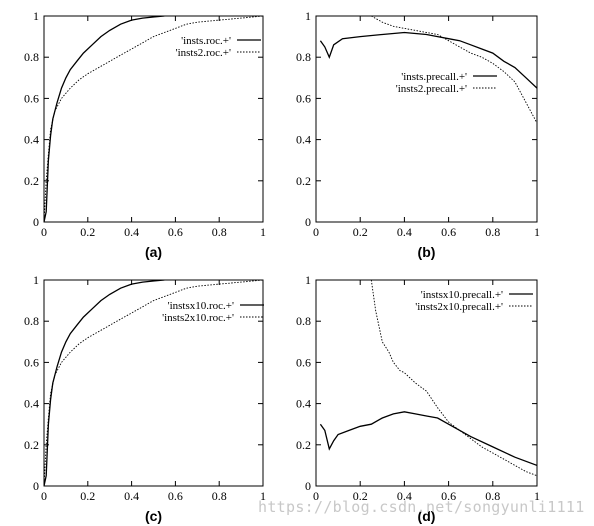  I want to click on panel-caption: (d), so click(427, 516).